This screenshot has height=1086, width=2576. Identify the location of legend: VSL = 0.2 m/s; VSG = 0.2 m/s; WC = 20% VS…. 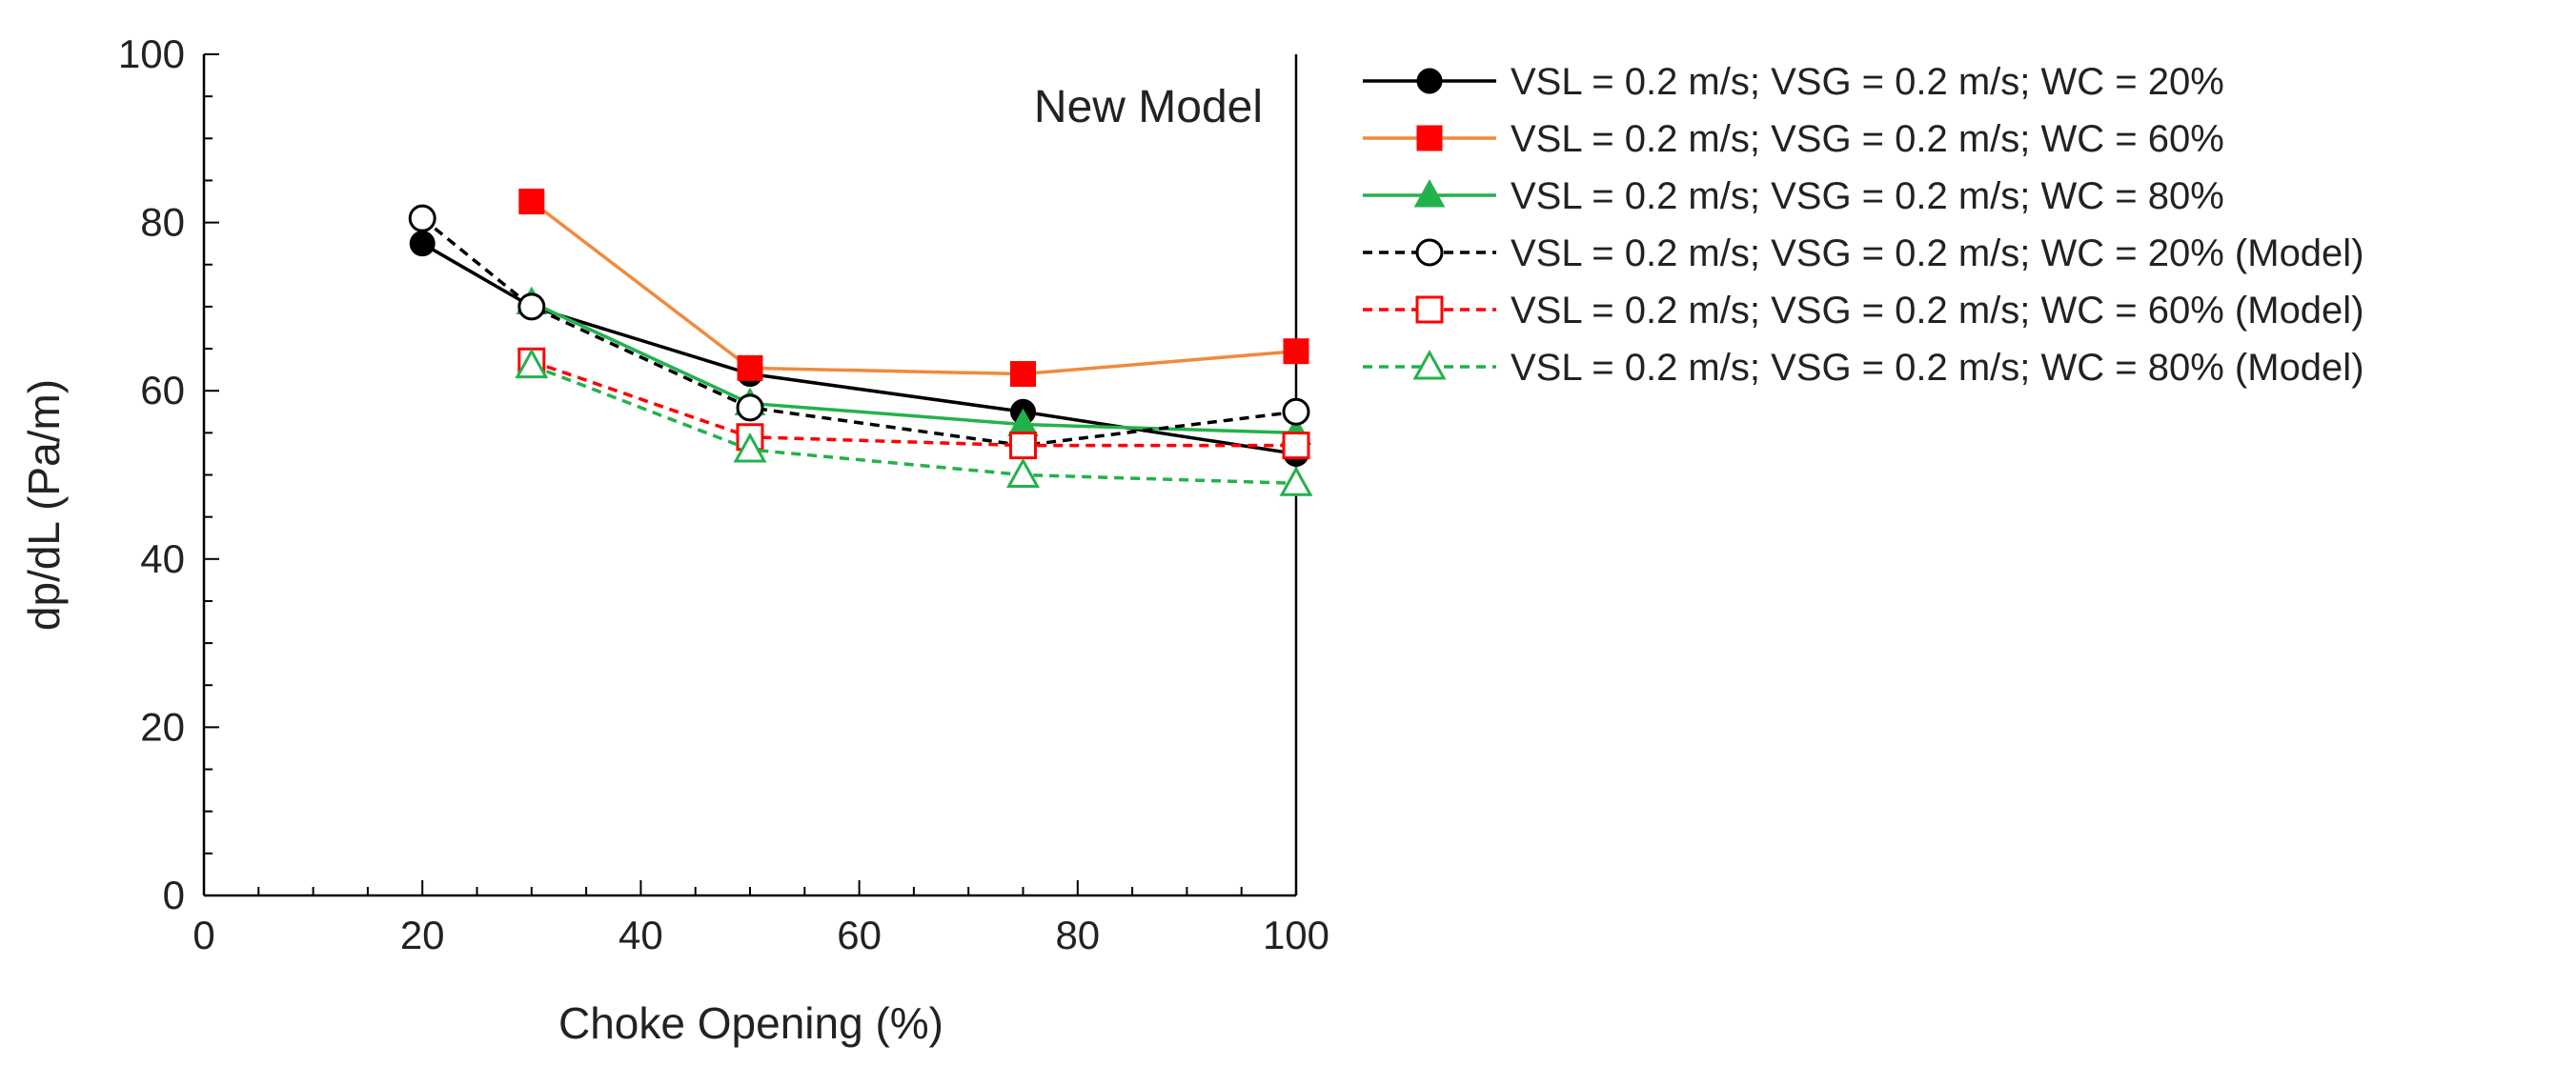
(1864, 225).